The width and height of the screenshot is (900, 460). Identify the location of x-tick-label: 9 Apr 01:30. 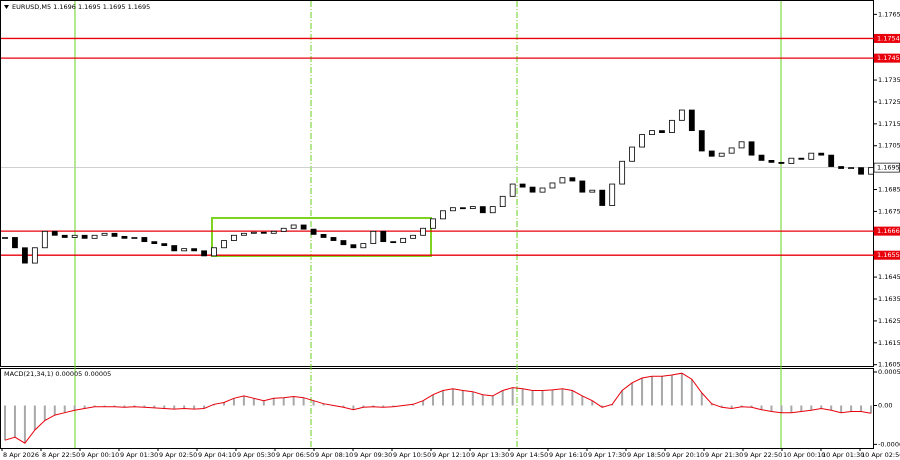
(139, 455).